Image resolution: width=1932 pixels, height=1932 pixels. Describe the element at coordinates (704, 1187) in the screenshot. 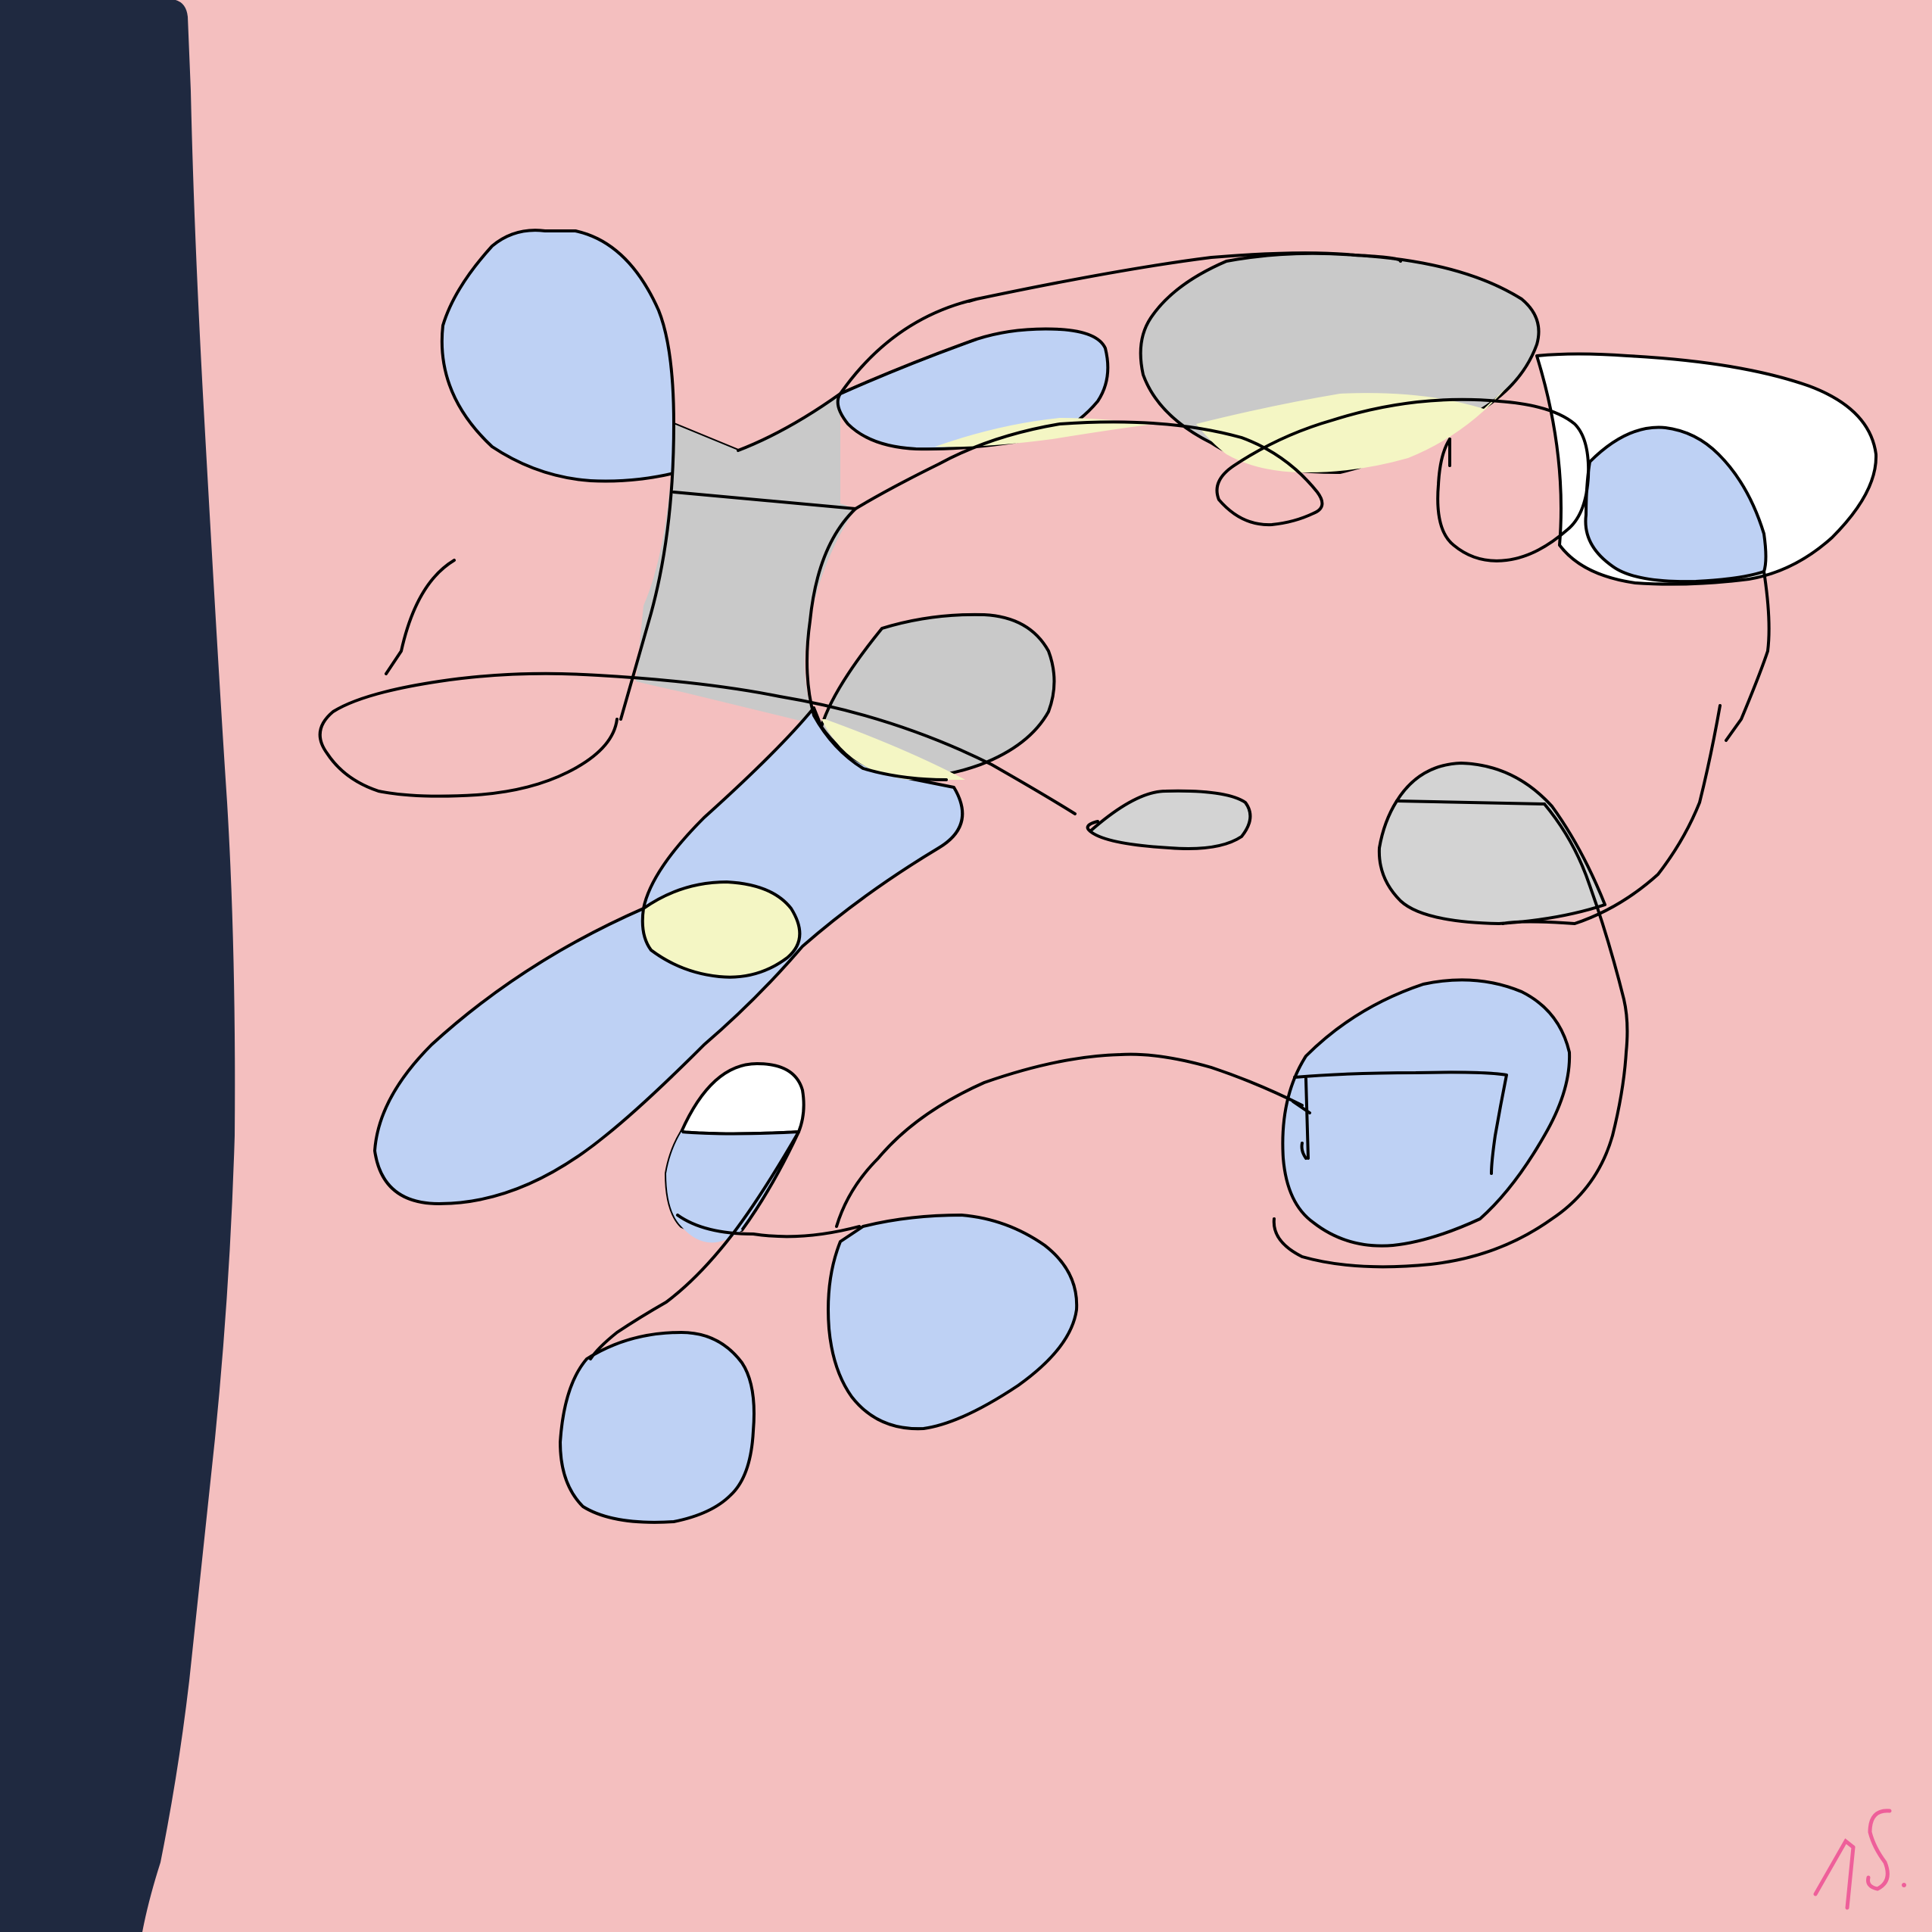

I see `blue-blob-left-lower-arc` at that location.